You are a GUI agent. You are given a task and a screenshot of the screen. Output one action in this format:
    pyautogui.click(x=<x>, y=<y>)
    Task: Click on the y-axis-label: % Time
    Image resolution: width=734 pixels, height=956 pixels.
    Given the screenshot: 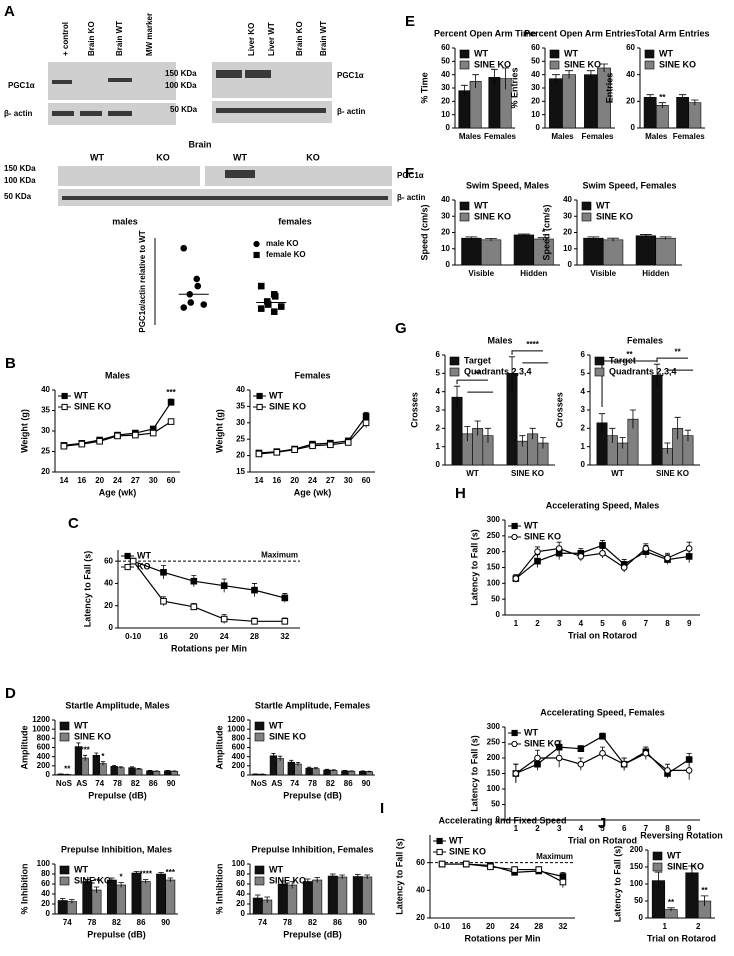 What is the action you would take?
    pyautogui.click(x=424, y=87)
    